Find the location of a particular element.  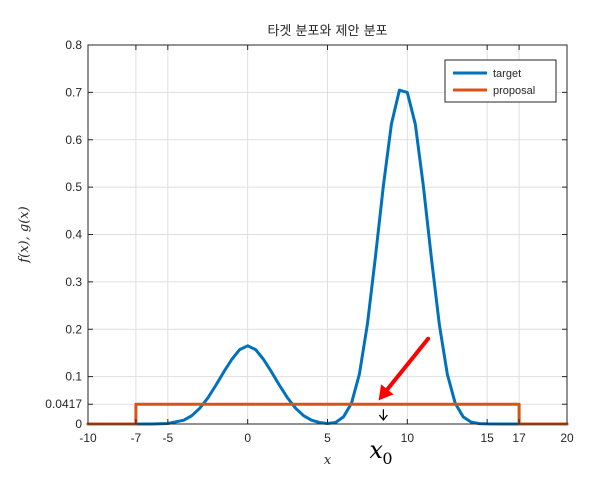

x-tick-label: -10 is located at coordinates (88, 438).